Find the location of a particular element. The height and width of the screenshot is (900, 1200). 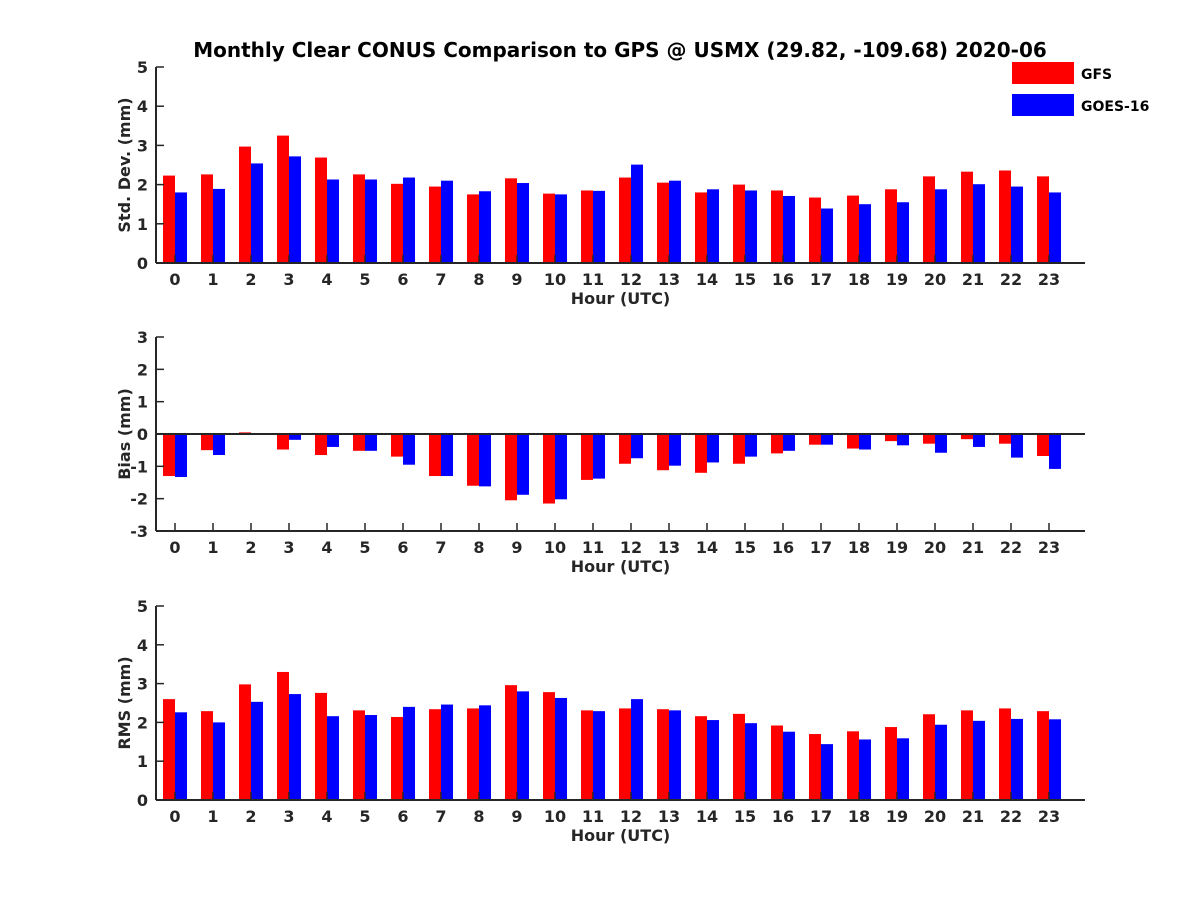

x-tick-label: 2 is located at coordinates (250, 279).